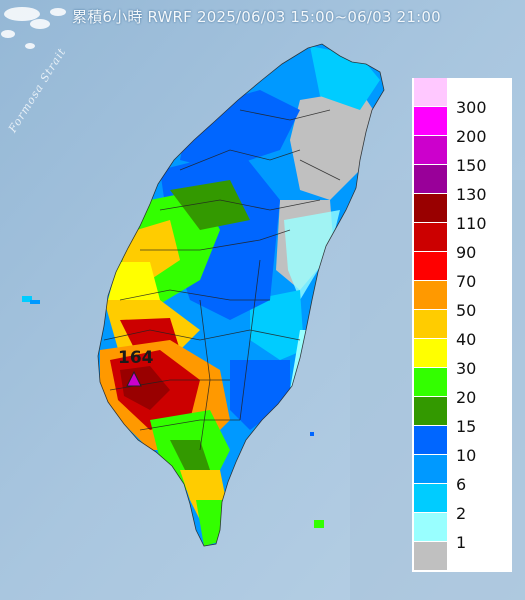 The image size is (525, 600). I want to click on legend-label: 2, so click(461, 513).